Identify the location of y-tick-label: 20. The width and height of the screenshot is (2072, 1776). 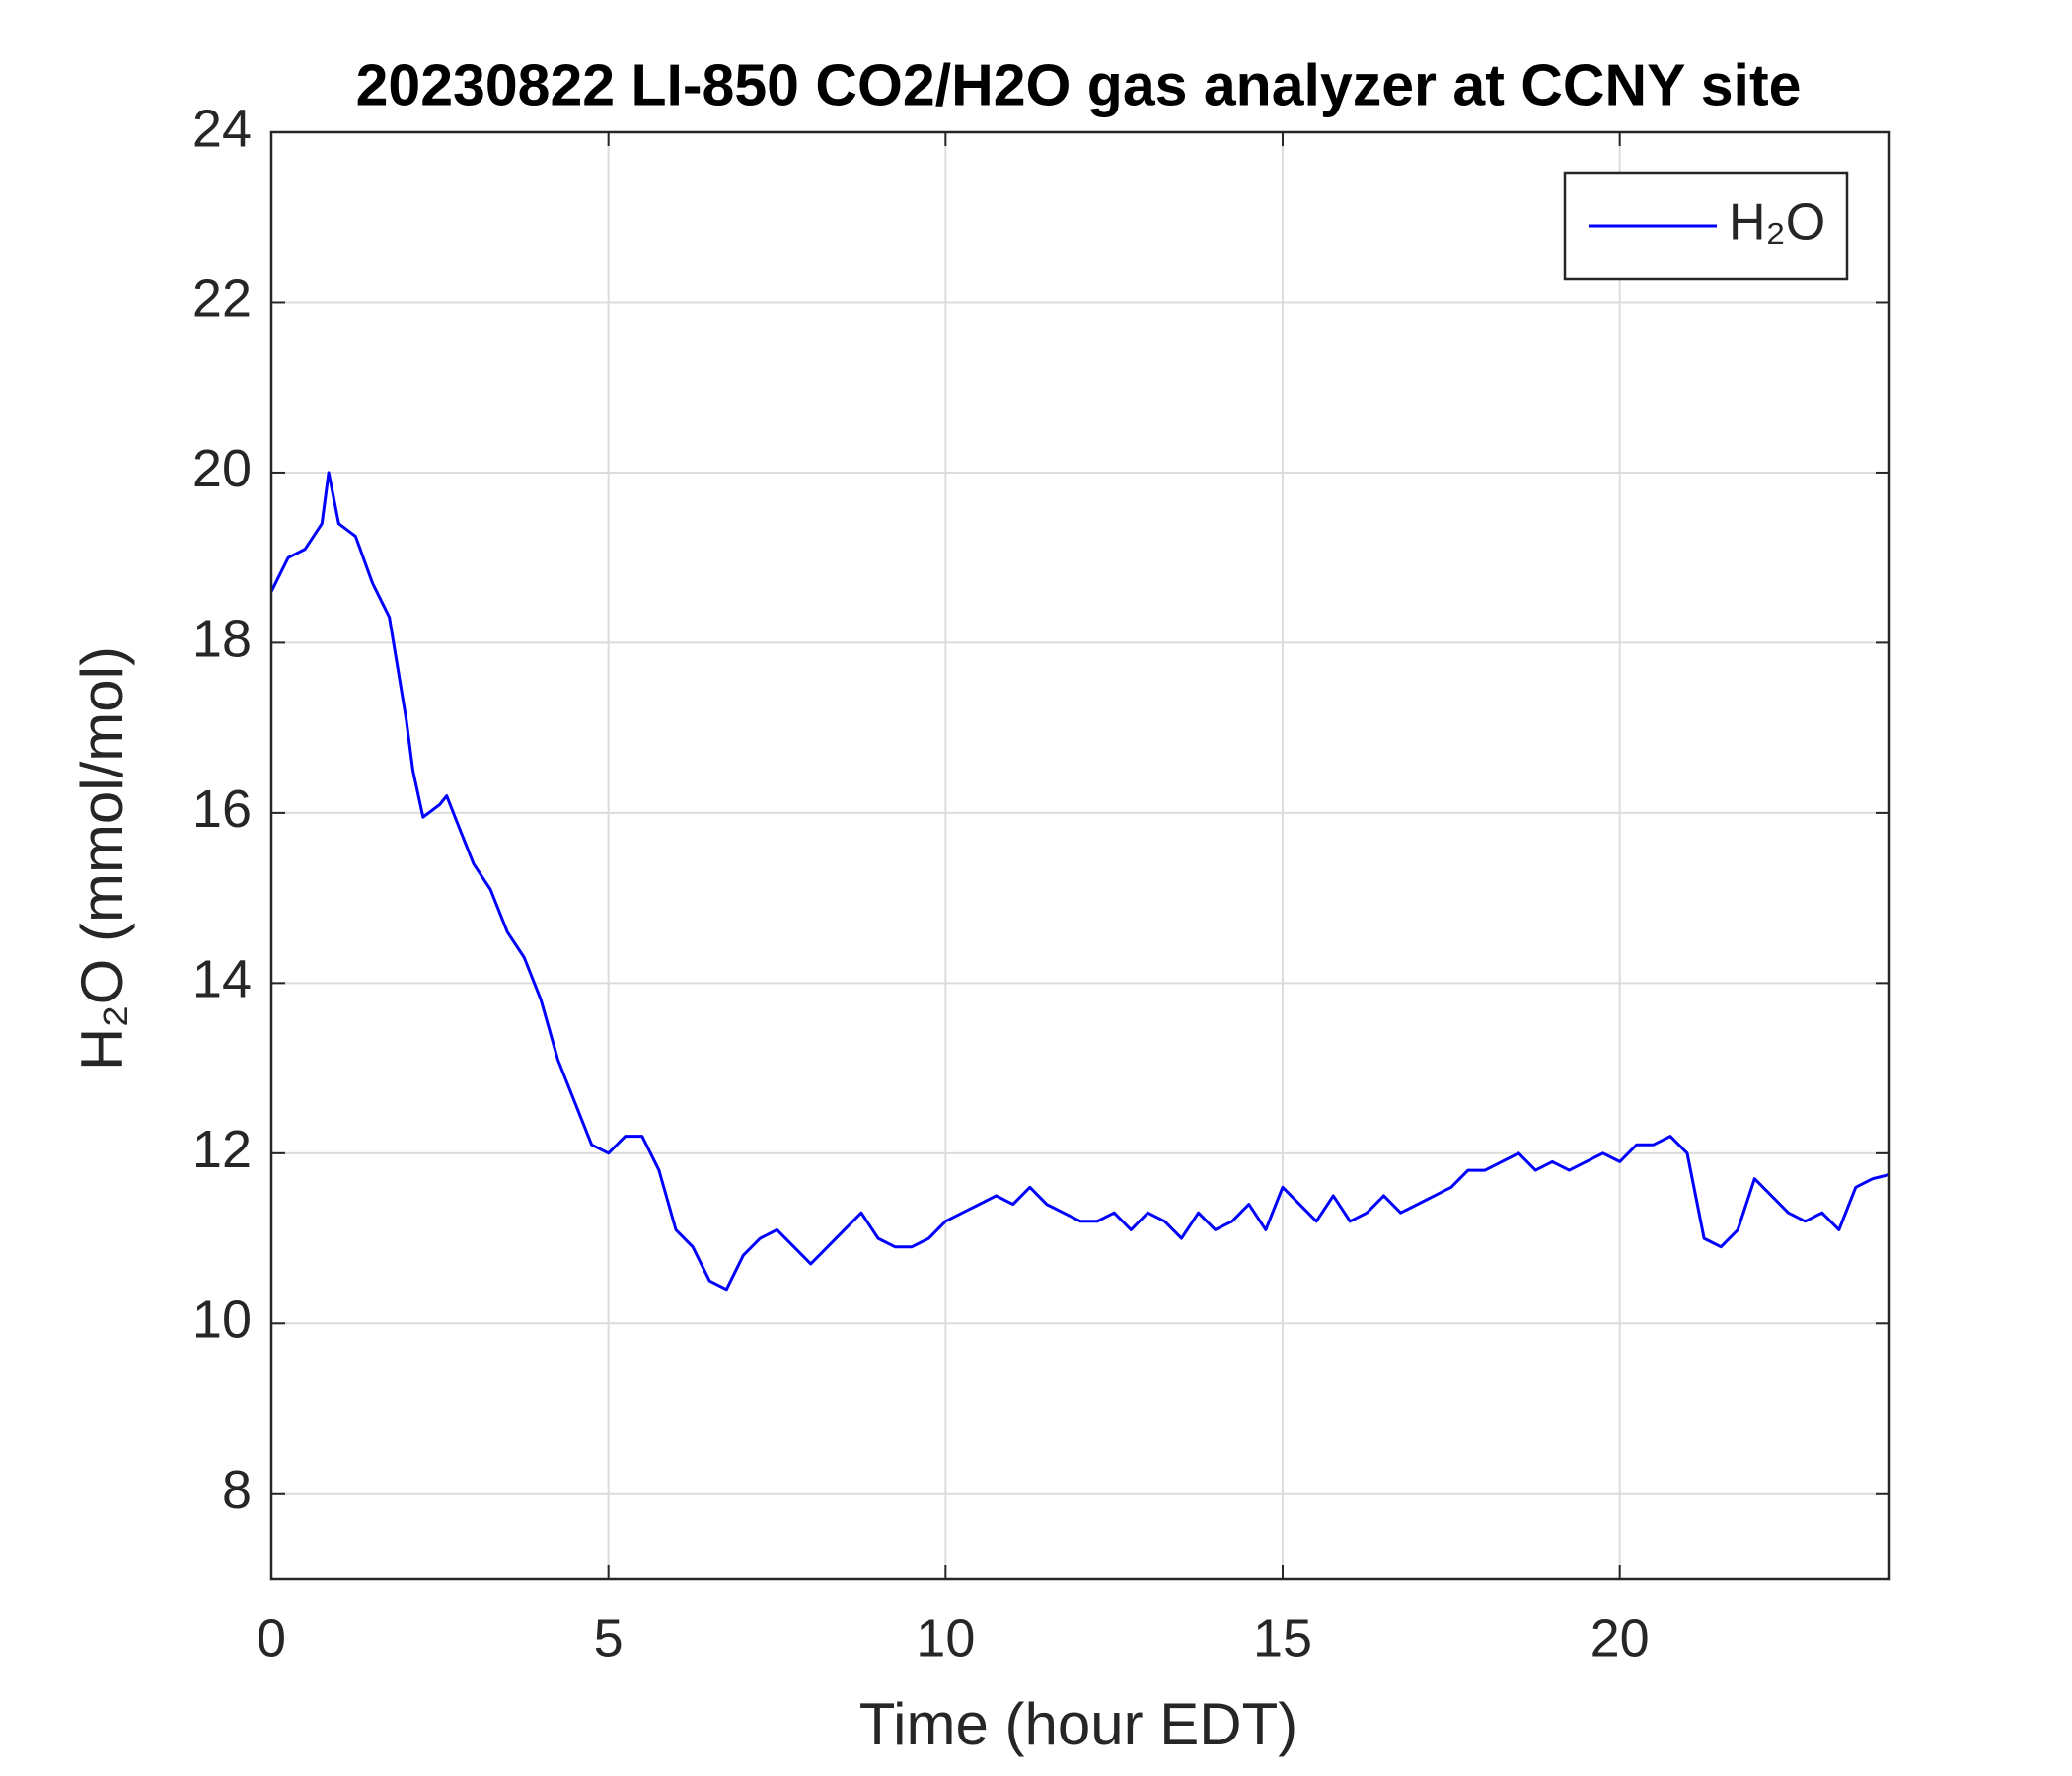
(222, 468).